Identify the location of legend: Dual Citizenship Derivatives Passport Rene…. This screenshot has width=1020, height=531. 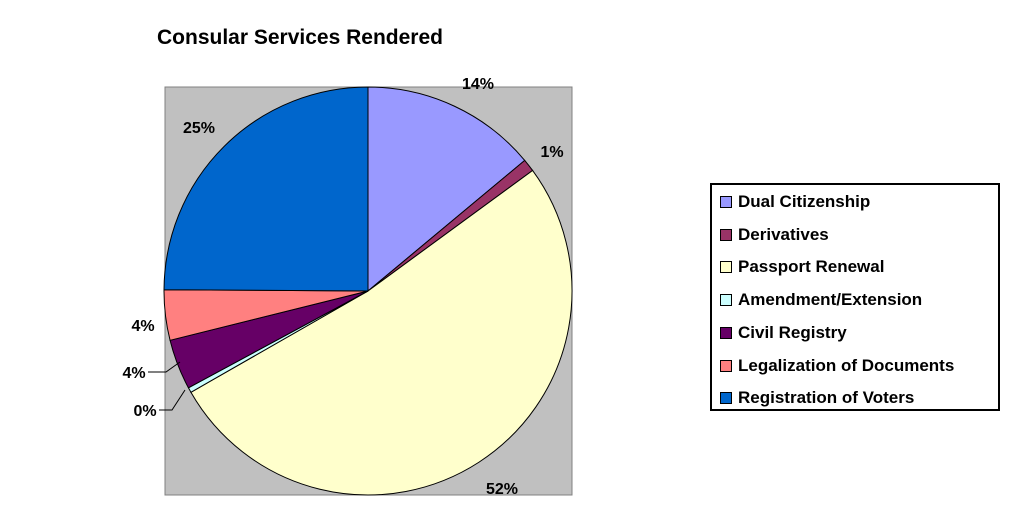
(855, 297).